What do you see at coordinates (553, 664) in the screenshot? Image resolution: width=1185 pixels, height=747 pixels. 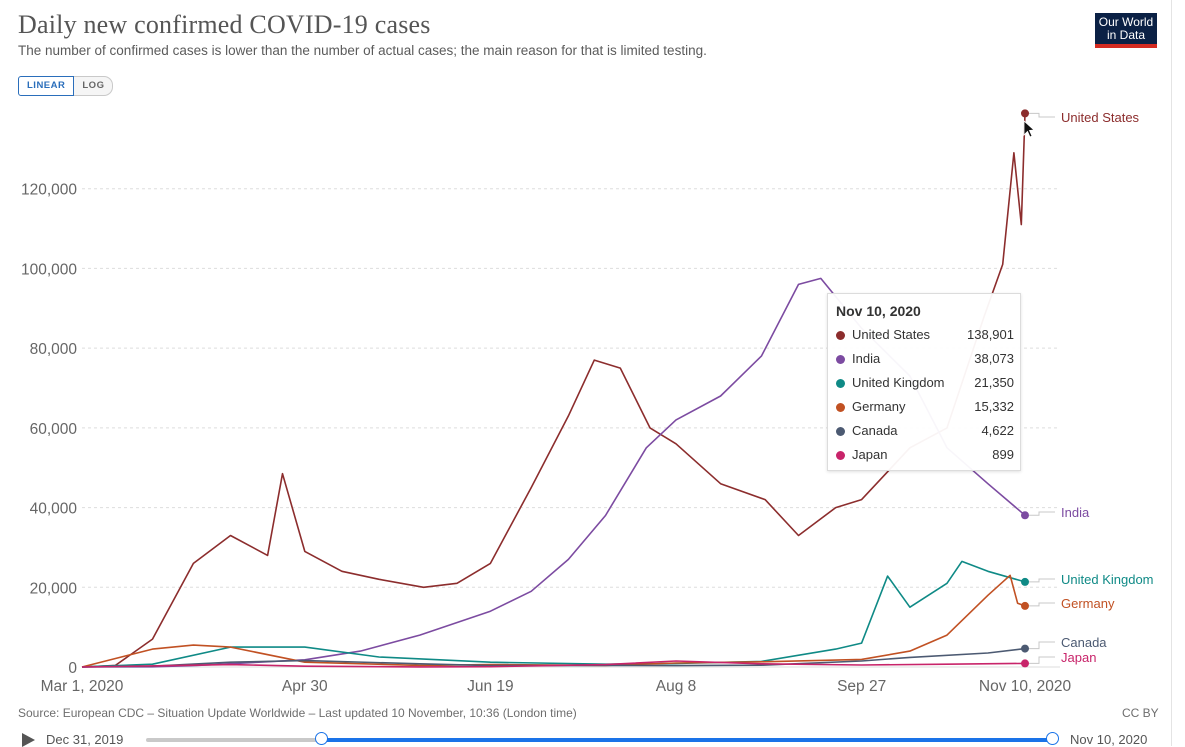 I see `series-line-japan` at bounding box center [553, 664].